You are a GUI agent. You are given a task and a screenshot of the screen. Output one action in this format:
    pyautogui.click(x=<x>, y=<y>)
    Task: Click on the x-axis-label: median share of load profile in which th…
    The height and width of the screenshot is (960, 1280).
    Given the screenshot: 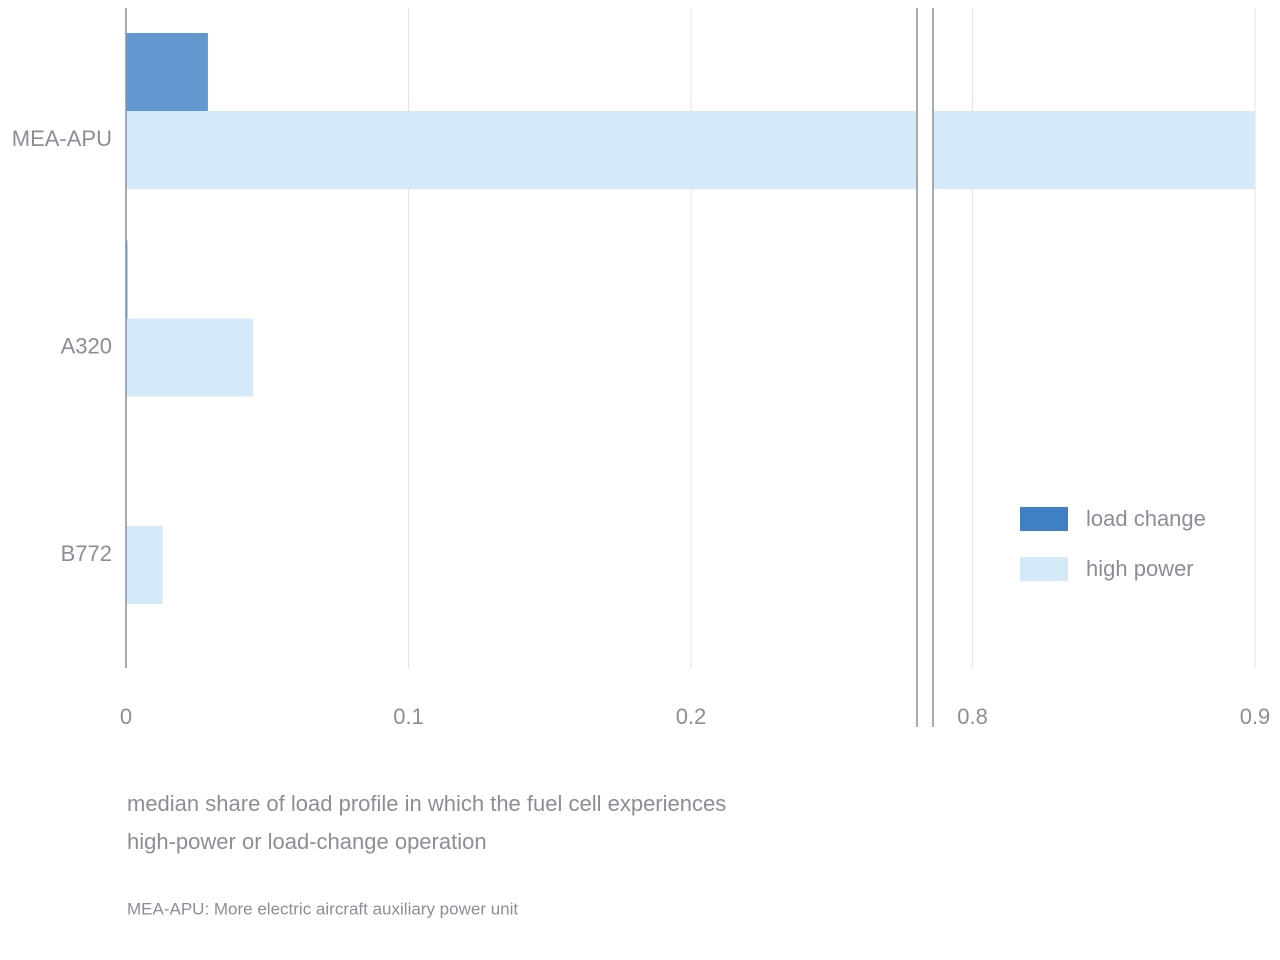 What is the action you would take?
    pyautogui.click(x=426, y=803)
    